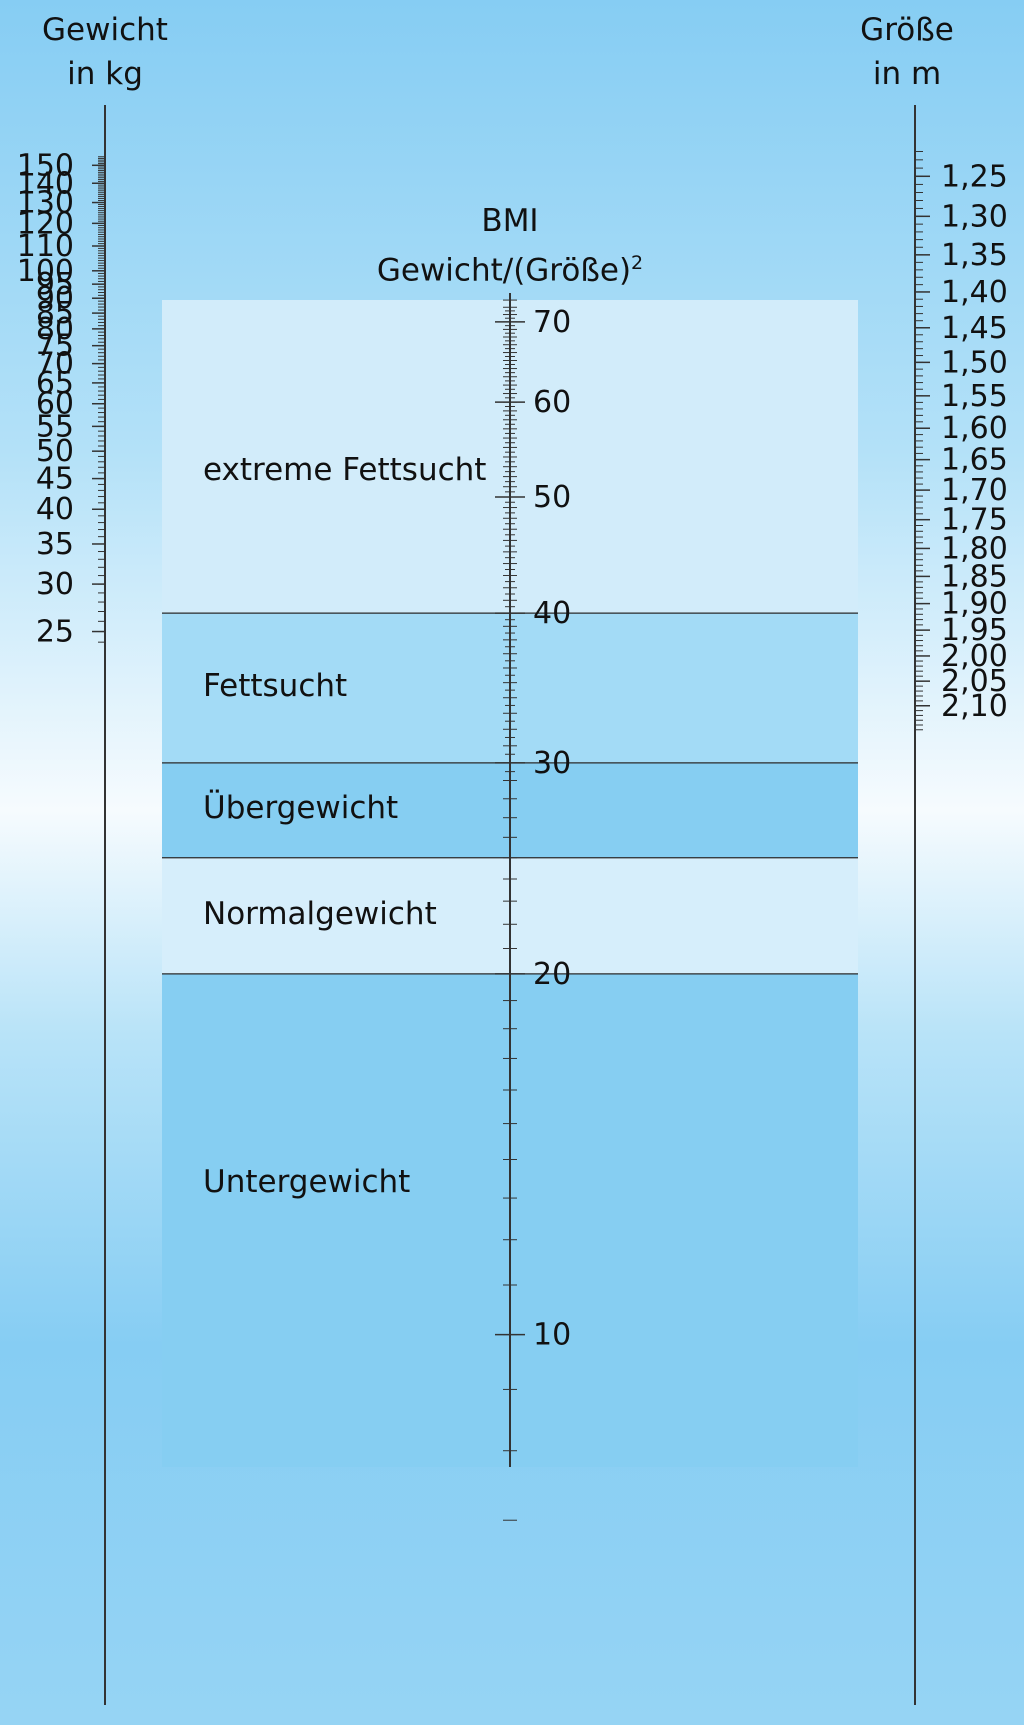 The height and width of the screenshot is (1725, 1024). I want to click on weight-tick-label: 150, so click(45, 165).